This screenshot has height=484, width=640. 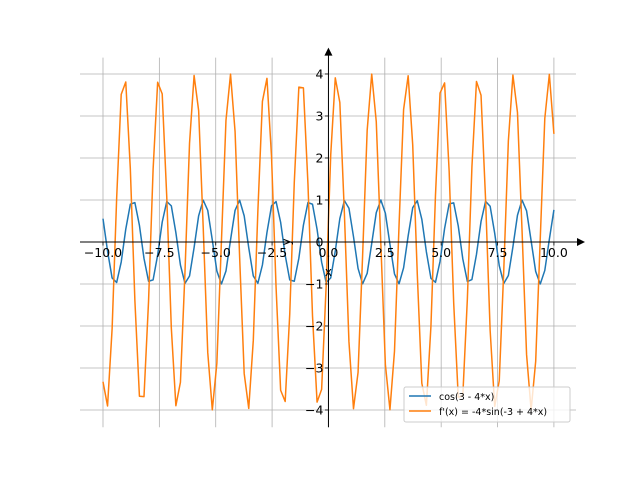 What do you see at coordinates (319, 199) in the screenshot?
I see `y-tick-label: 1` at bounding box center [319, 199].